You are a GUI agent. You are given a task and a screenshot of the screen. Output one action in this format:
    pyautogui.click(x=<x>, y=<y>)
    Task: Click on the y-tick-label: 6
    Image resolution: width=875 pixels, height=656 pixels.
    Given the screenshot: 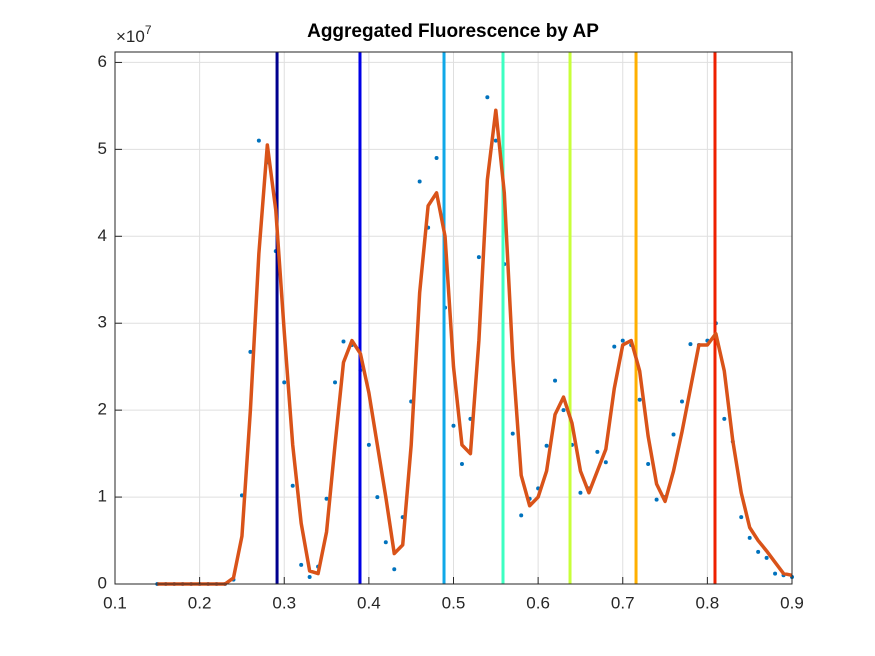 What is the action you would take?
    pyautogui.click(x=102, y=61)
    